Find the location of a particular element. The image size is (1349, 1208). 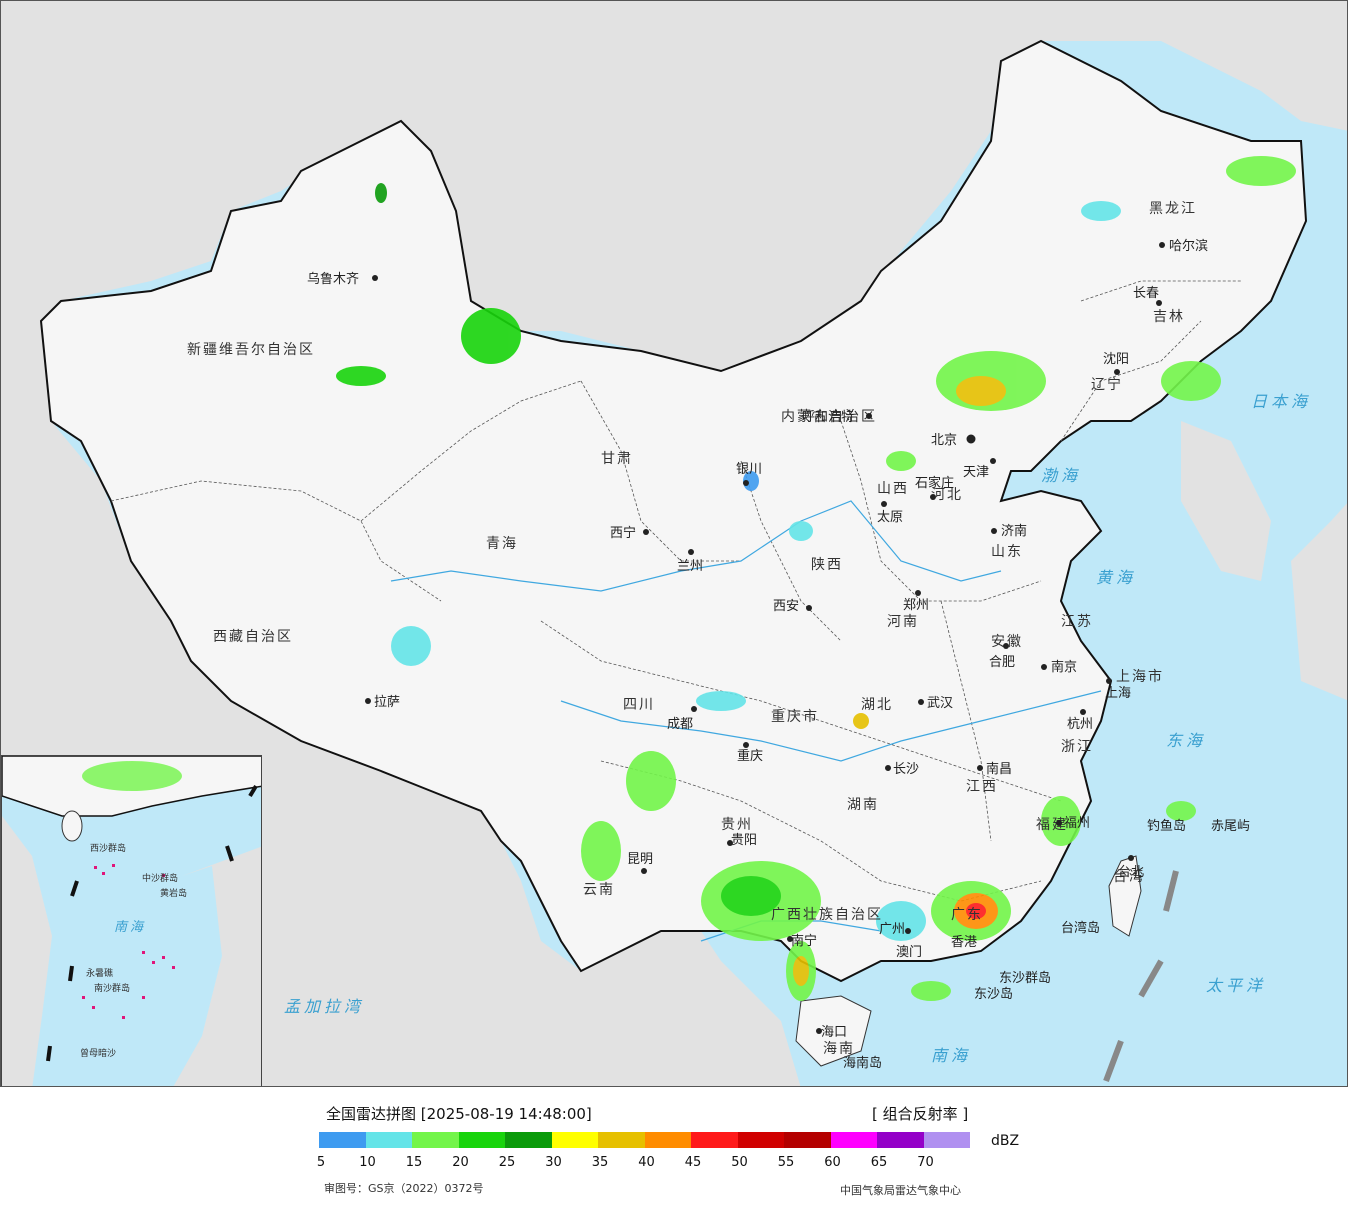

province-label: 吉林 is located at coordinates (1169, 317).